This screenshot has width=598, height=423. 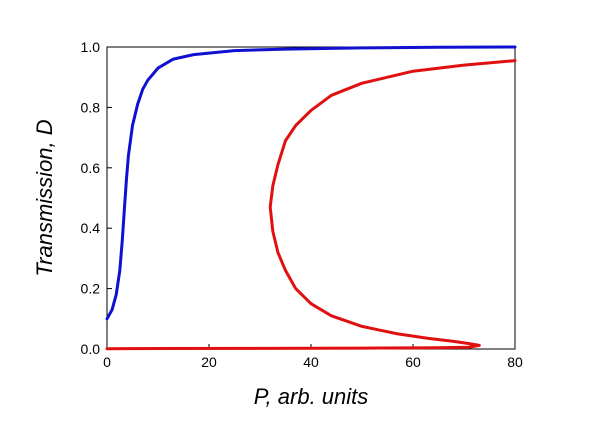 What do you see at coordinates (91, 107) in the screenshot?
I see `y-tick-label: 0.8` at bounding box center [91, 107].